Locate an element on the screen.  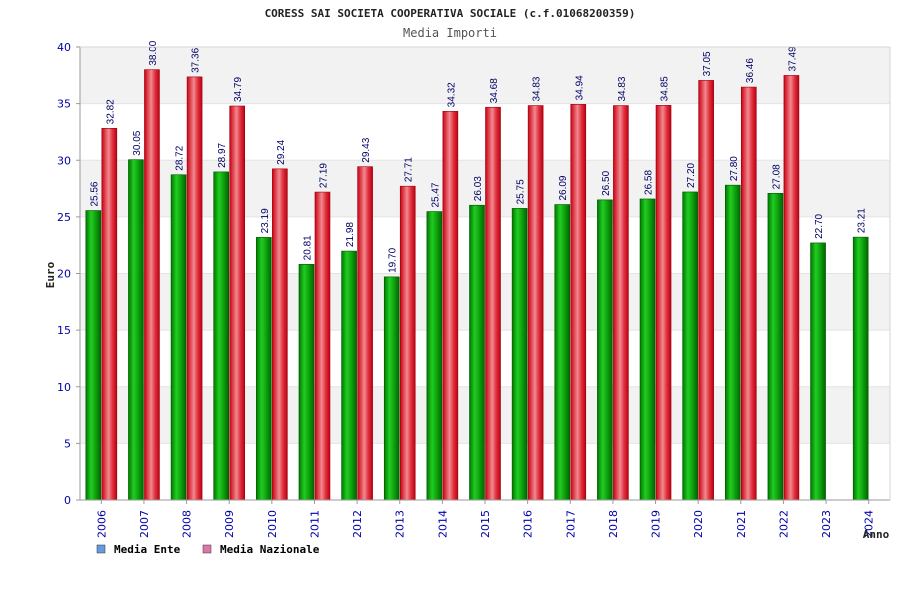
y-tick-label: 15 is located at coordinates (64, 330).